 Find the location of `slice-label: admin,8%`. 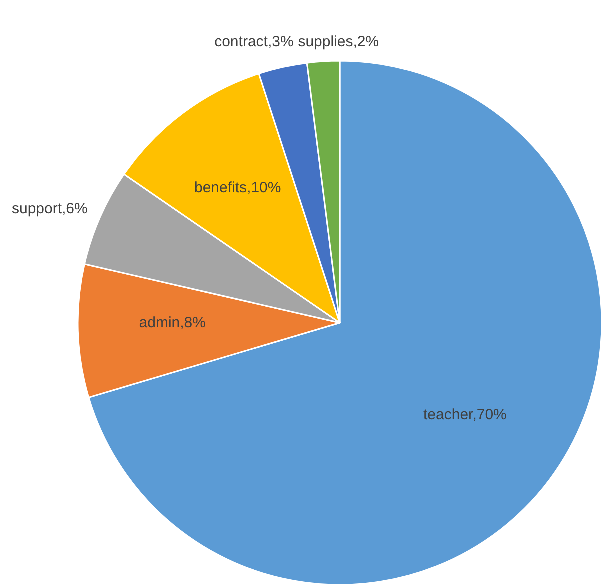

slice-label: admin,8% is located at coordinates (172, 323).